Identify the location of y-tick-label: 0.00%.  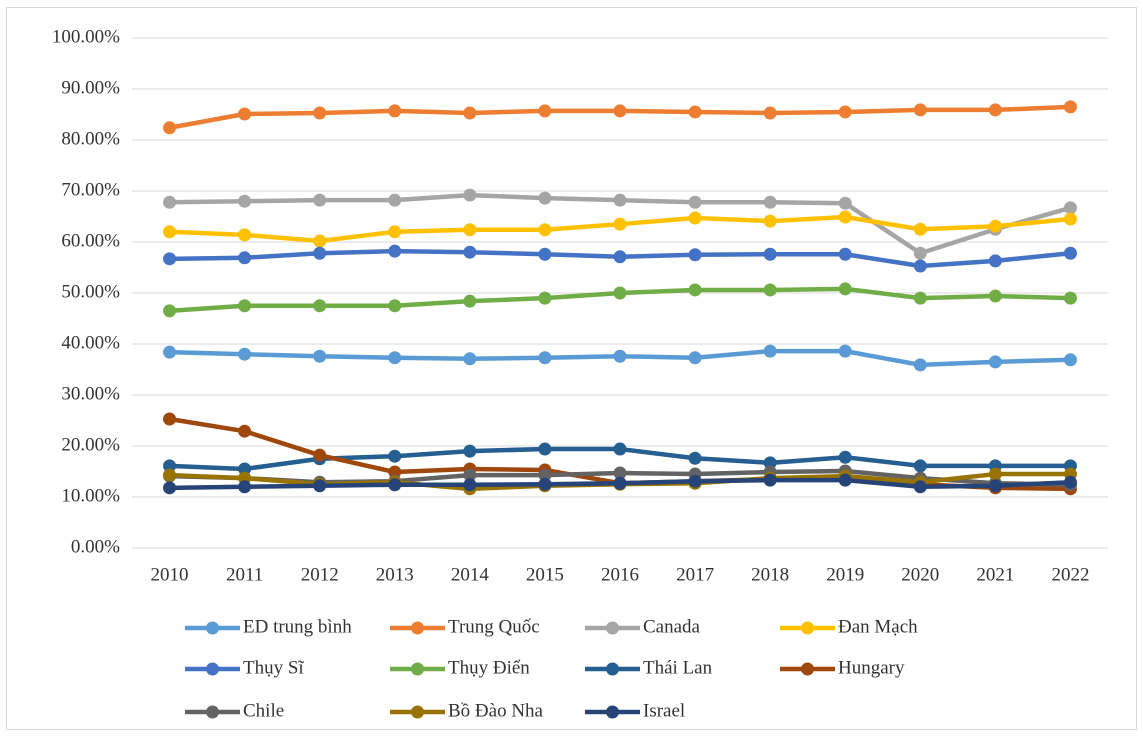
(95, 546).